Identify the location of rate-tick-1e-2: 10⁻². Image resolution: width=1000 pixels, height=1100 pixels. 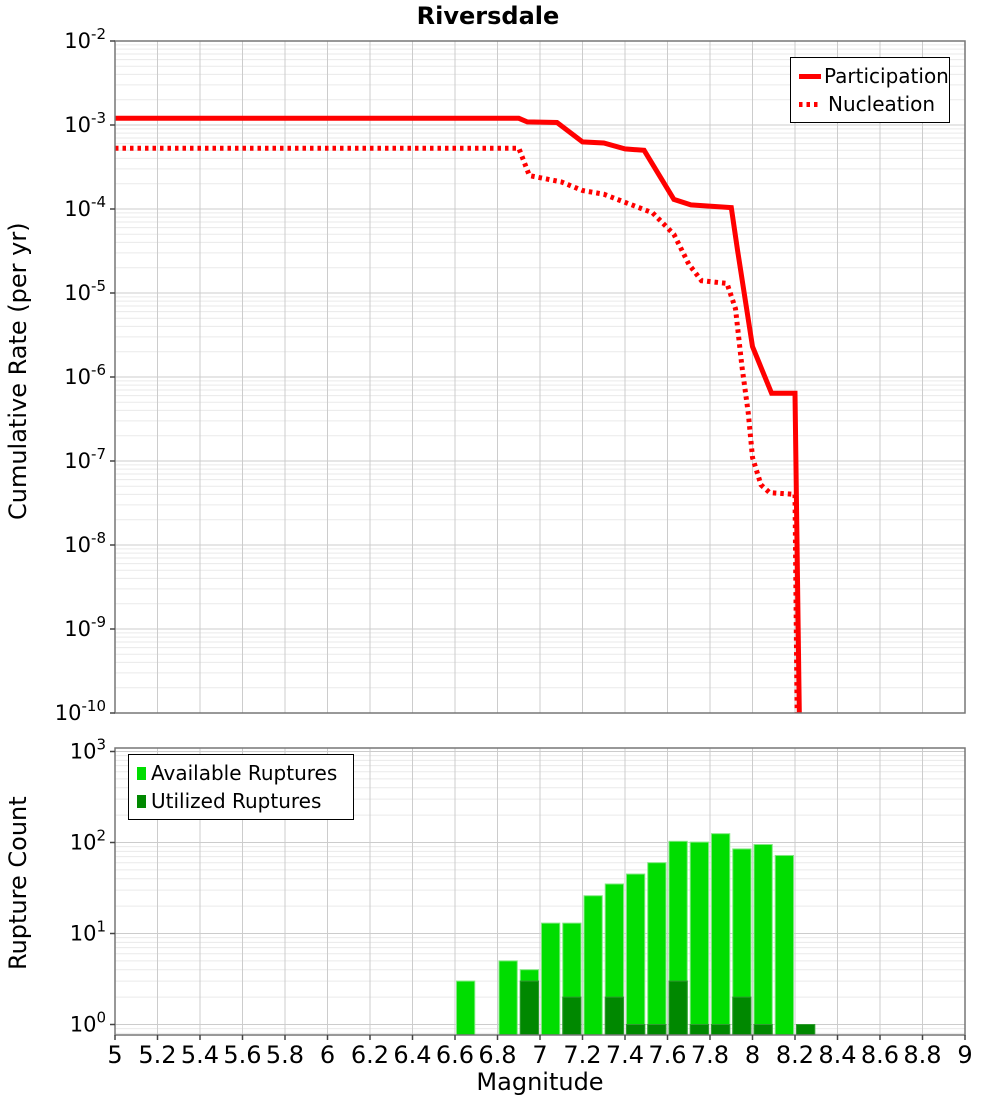
(85, 39).